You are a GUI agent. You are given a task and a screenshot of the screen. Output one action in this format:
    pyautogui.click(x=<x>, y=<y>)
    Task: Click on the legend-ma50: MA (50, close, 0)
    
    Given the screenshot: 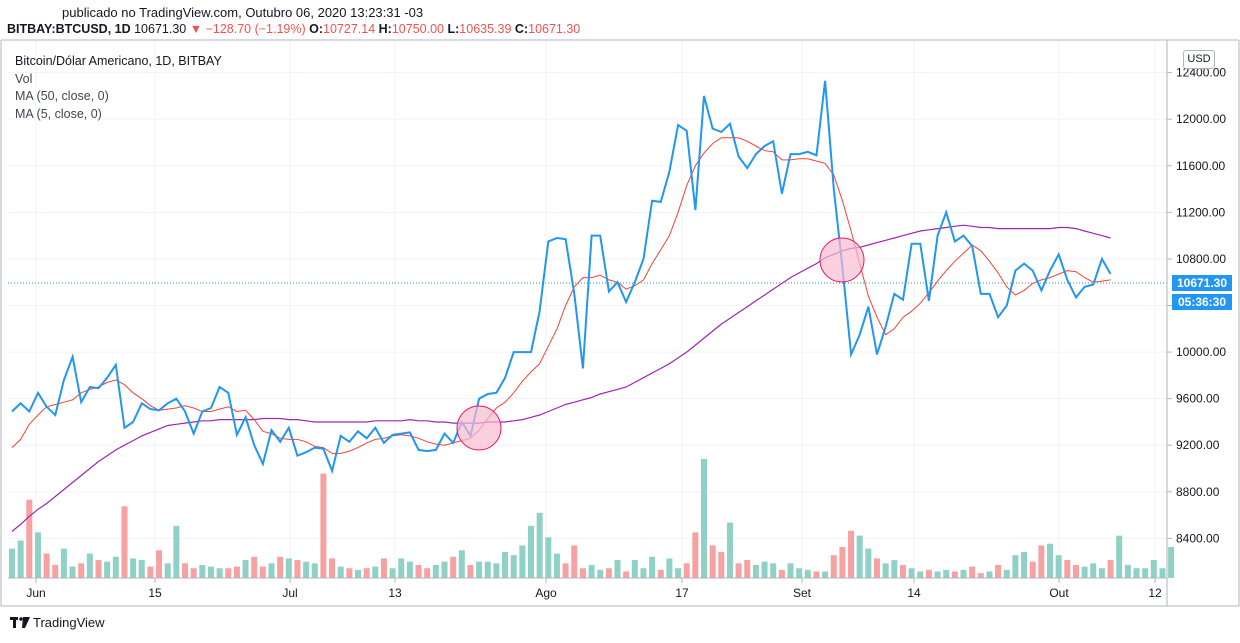 What is the action you would take?
    pyautogui.click(x=62, y=96)
    